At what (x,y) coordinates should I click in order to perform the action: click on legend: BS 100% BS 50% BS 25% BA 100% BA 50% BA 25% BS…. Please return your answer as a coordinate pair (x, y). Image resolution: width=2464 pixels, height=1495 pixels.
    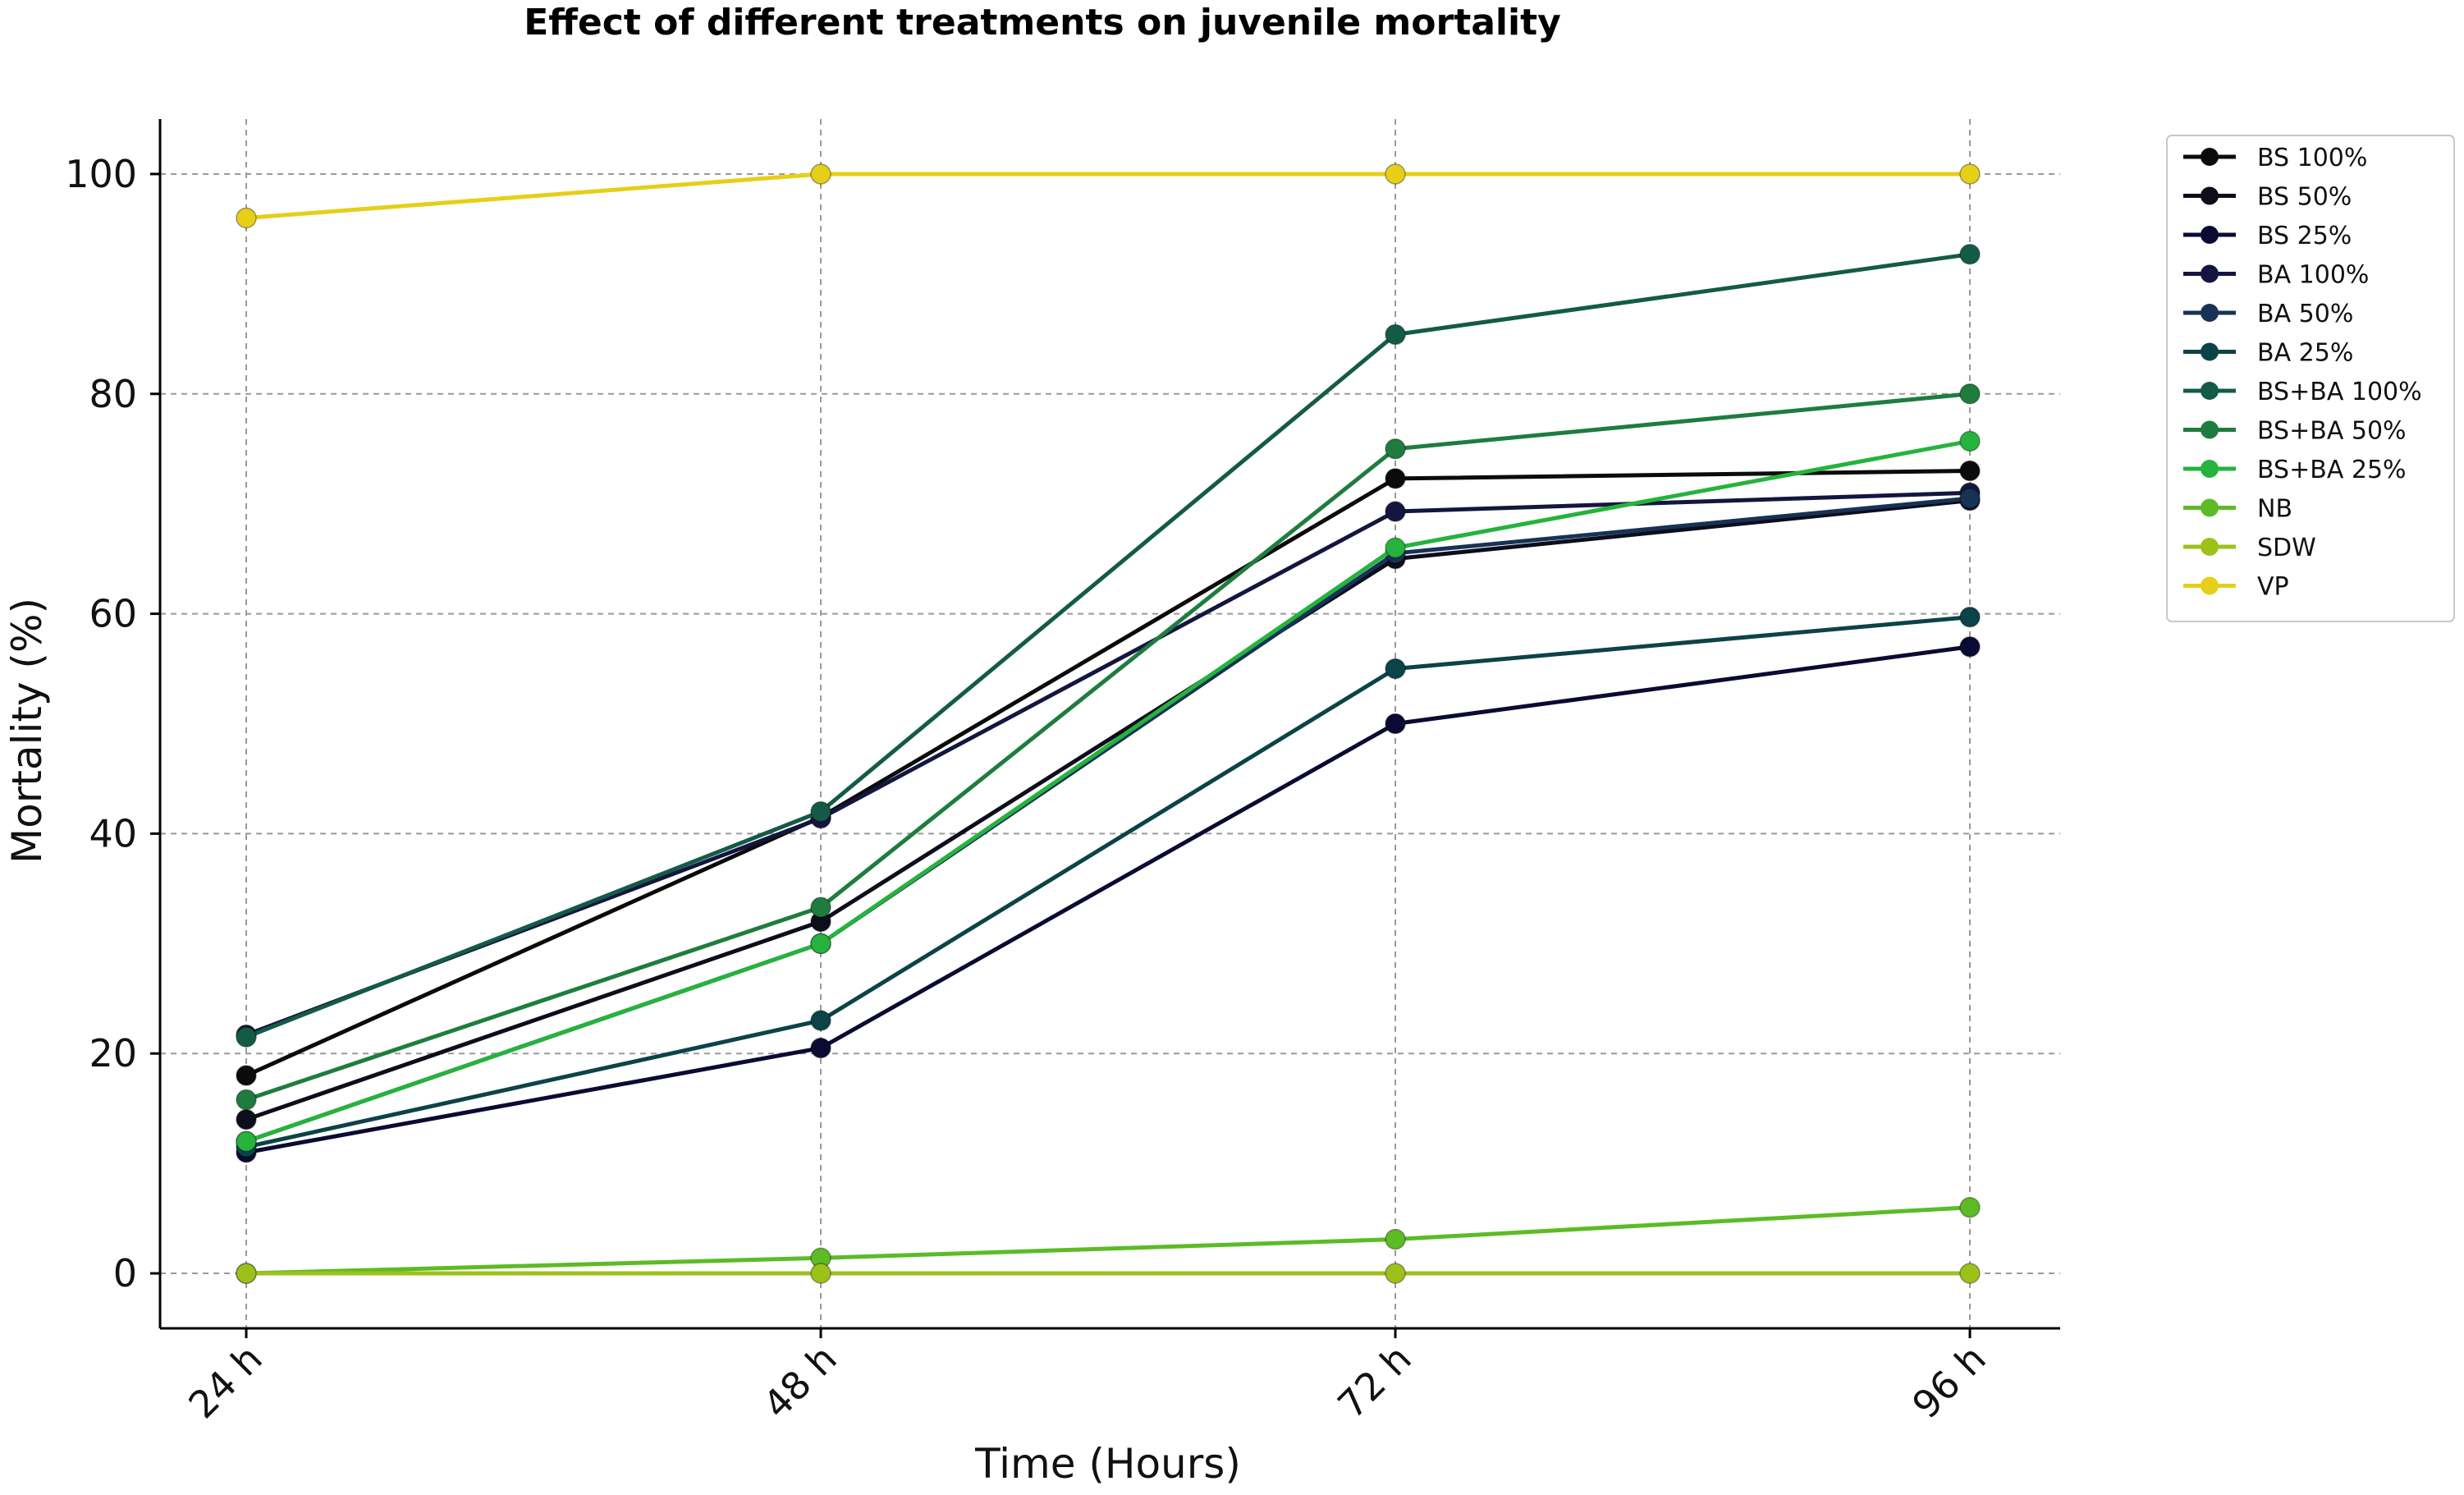
    Looking at the image, I should click on (2311, 378).